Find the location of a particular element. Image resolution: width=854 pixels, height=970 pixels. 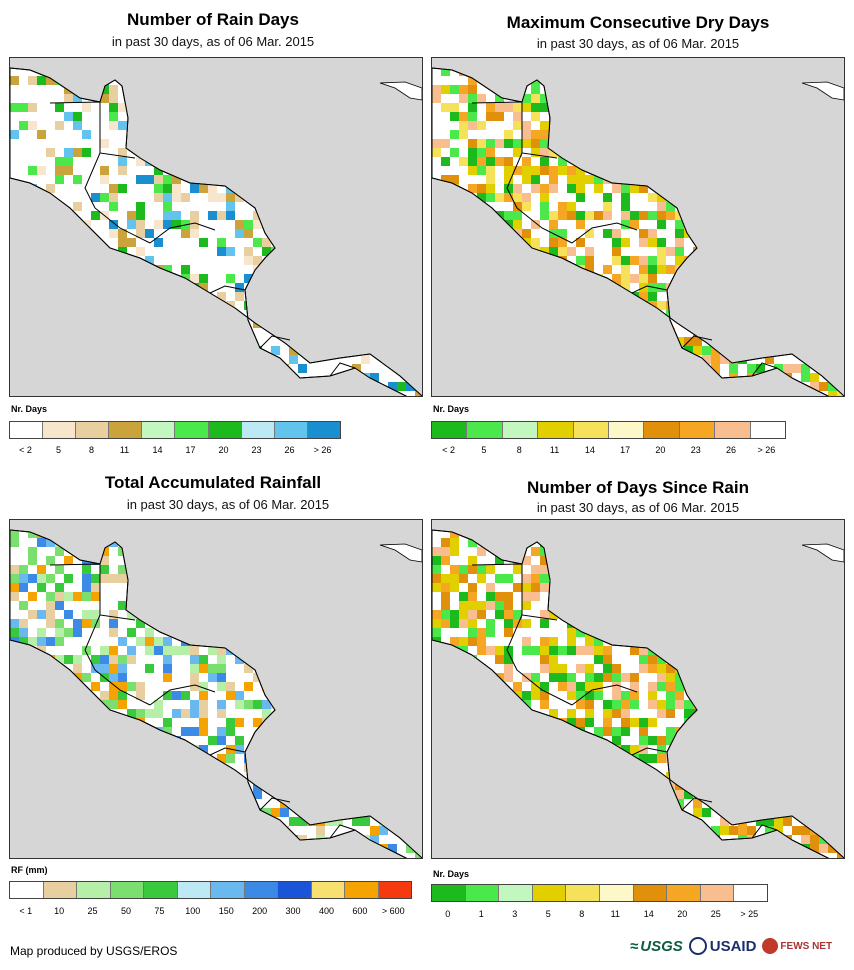

usgs-logo: ≈ USGS is located at coordinates (656, 946).